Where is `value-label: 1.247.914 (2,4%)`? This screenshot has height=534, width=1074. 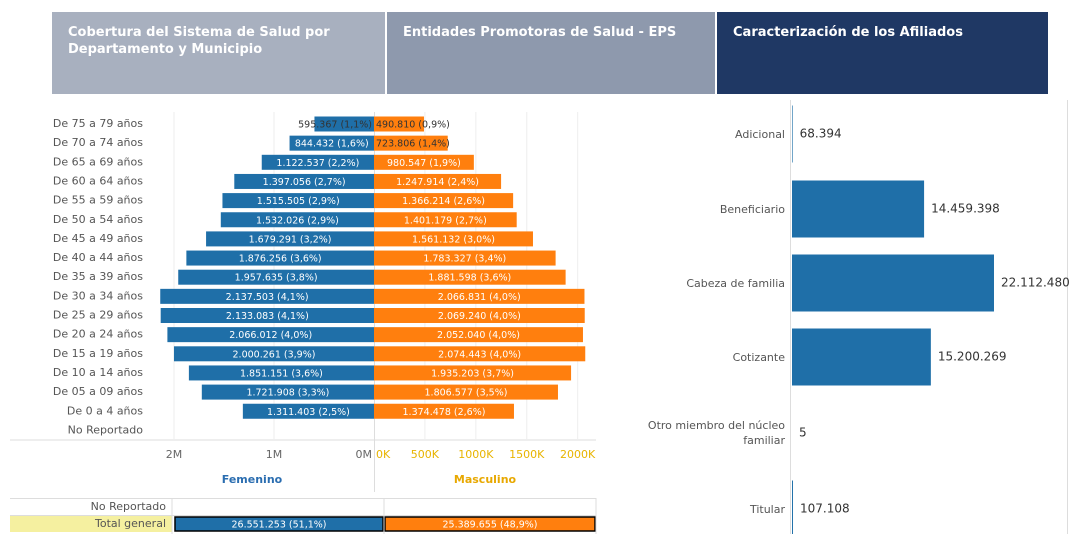
value-label: 1.247.914 (2,4%) is located at coordinates (437, 182).